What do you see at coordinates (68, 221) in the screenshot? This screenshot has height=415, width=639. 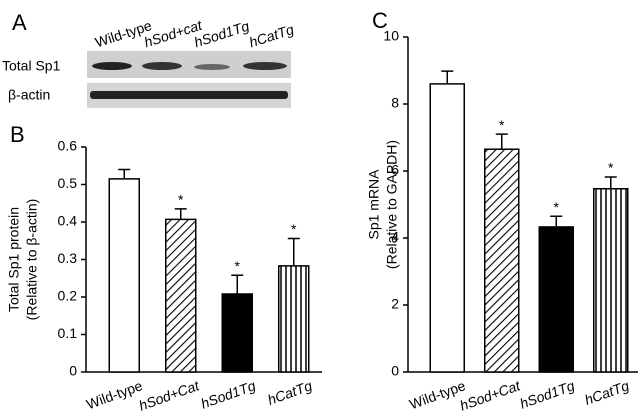 I see `y-tick-label: 0.4` at bounding box center [68, 221].